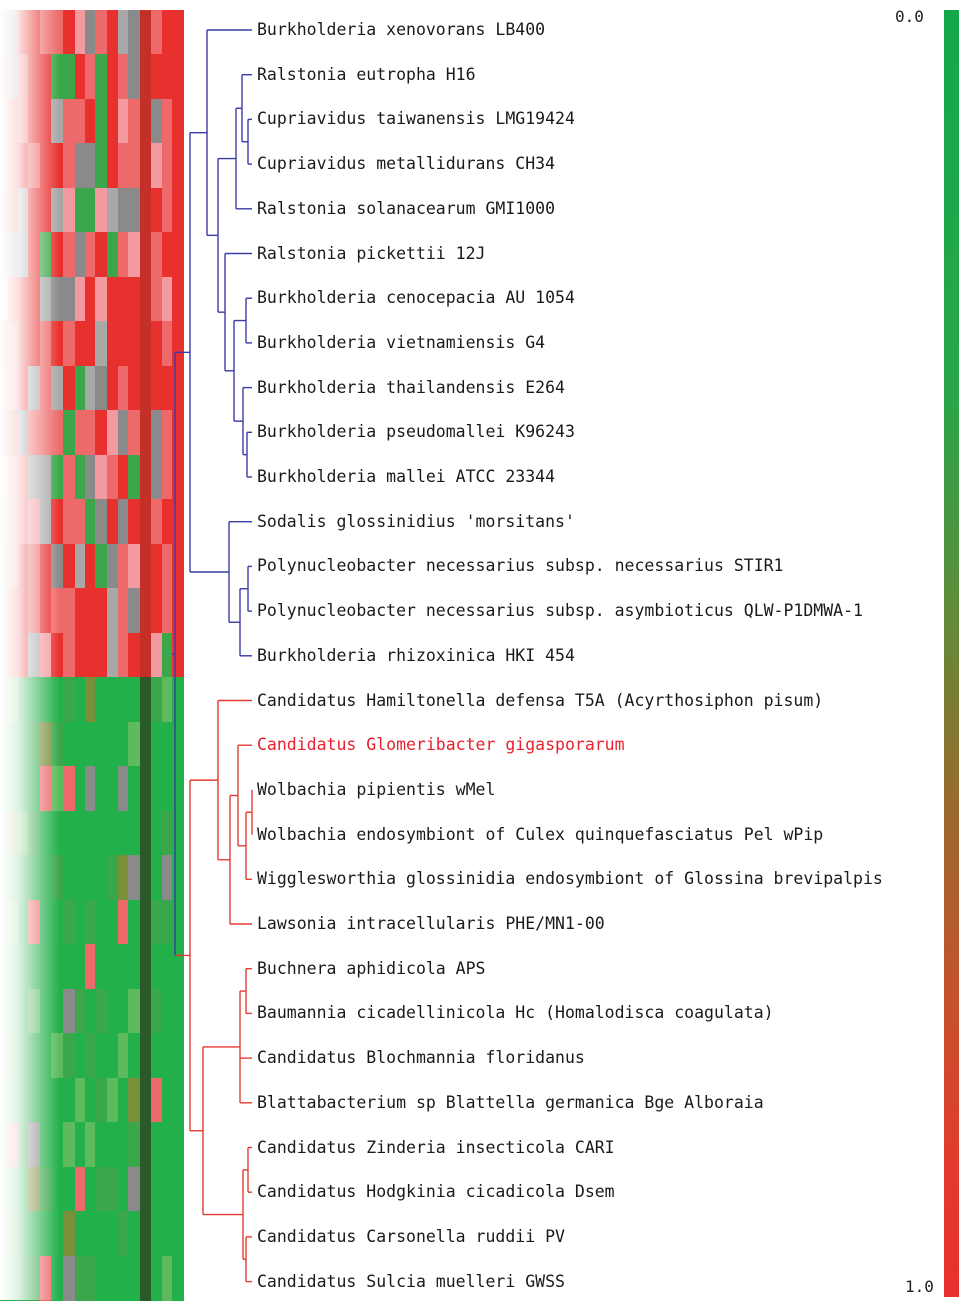 This screenshot has width=959, height=1301. What do you see at coordinates (416, 432) in the screenshot?
I see `taxon-label: Burkholderia pseudomallei K96243` at bounding box center [416, 432].